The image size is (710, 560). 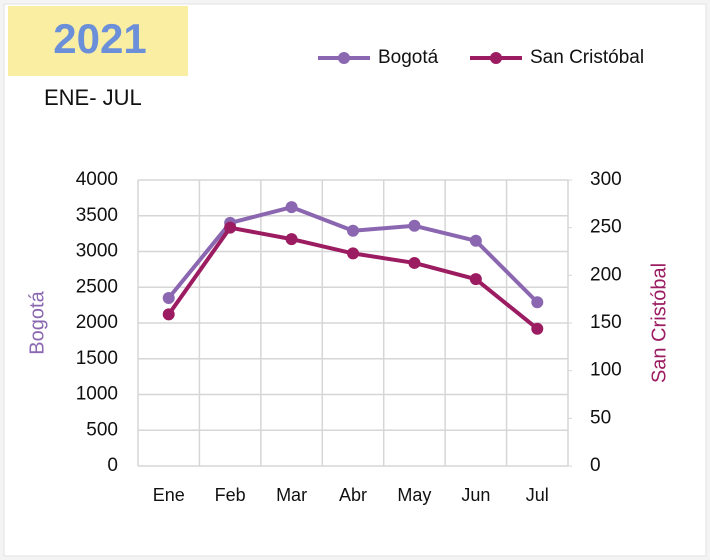 I want to click on x-tick-label: Abr, so click(x=353, y=495).